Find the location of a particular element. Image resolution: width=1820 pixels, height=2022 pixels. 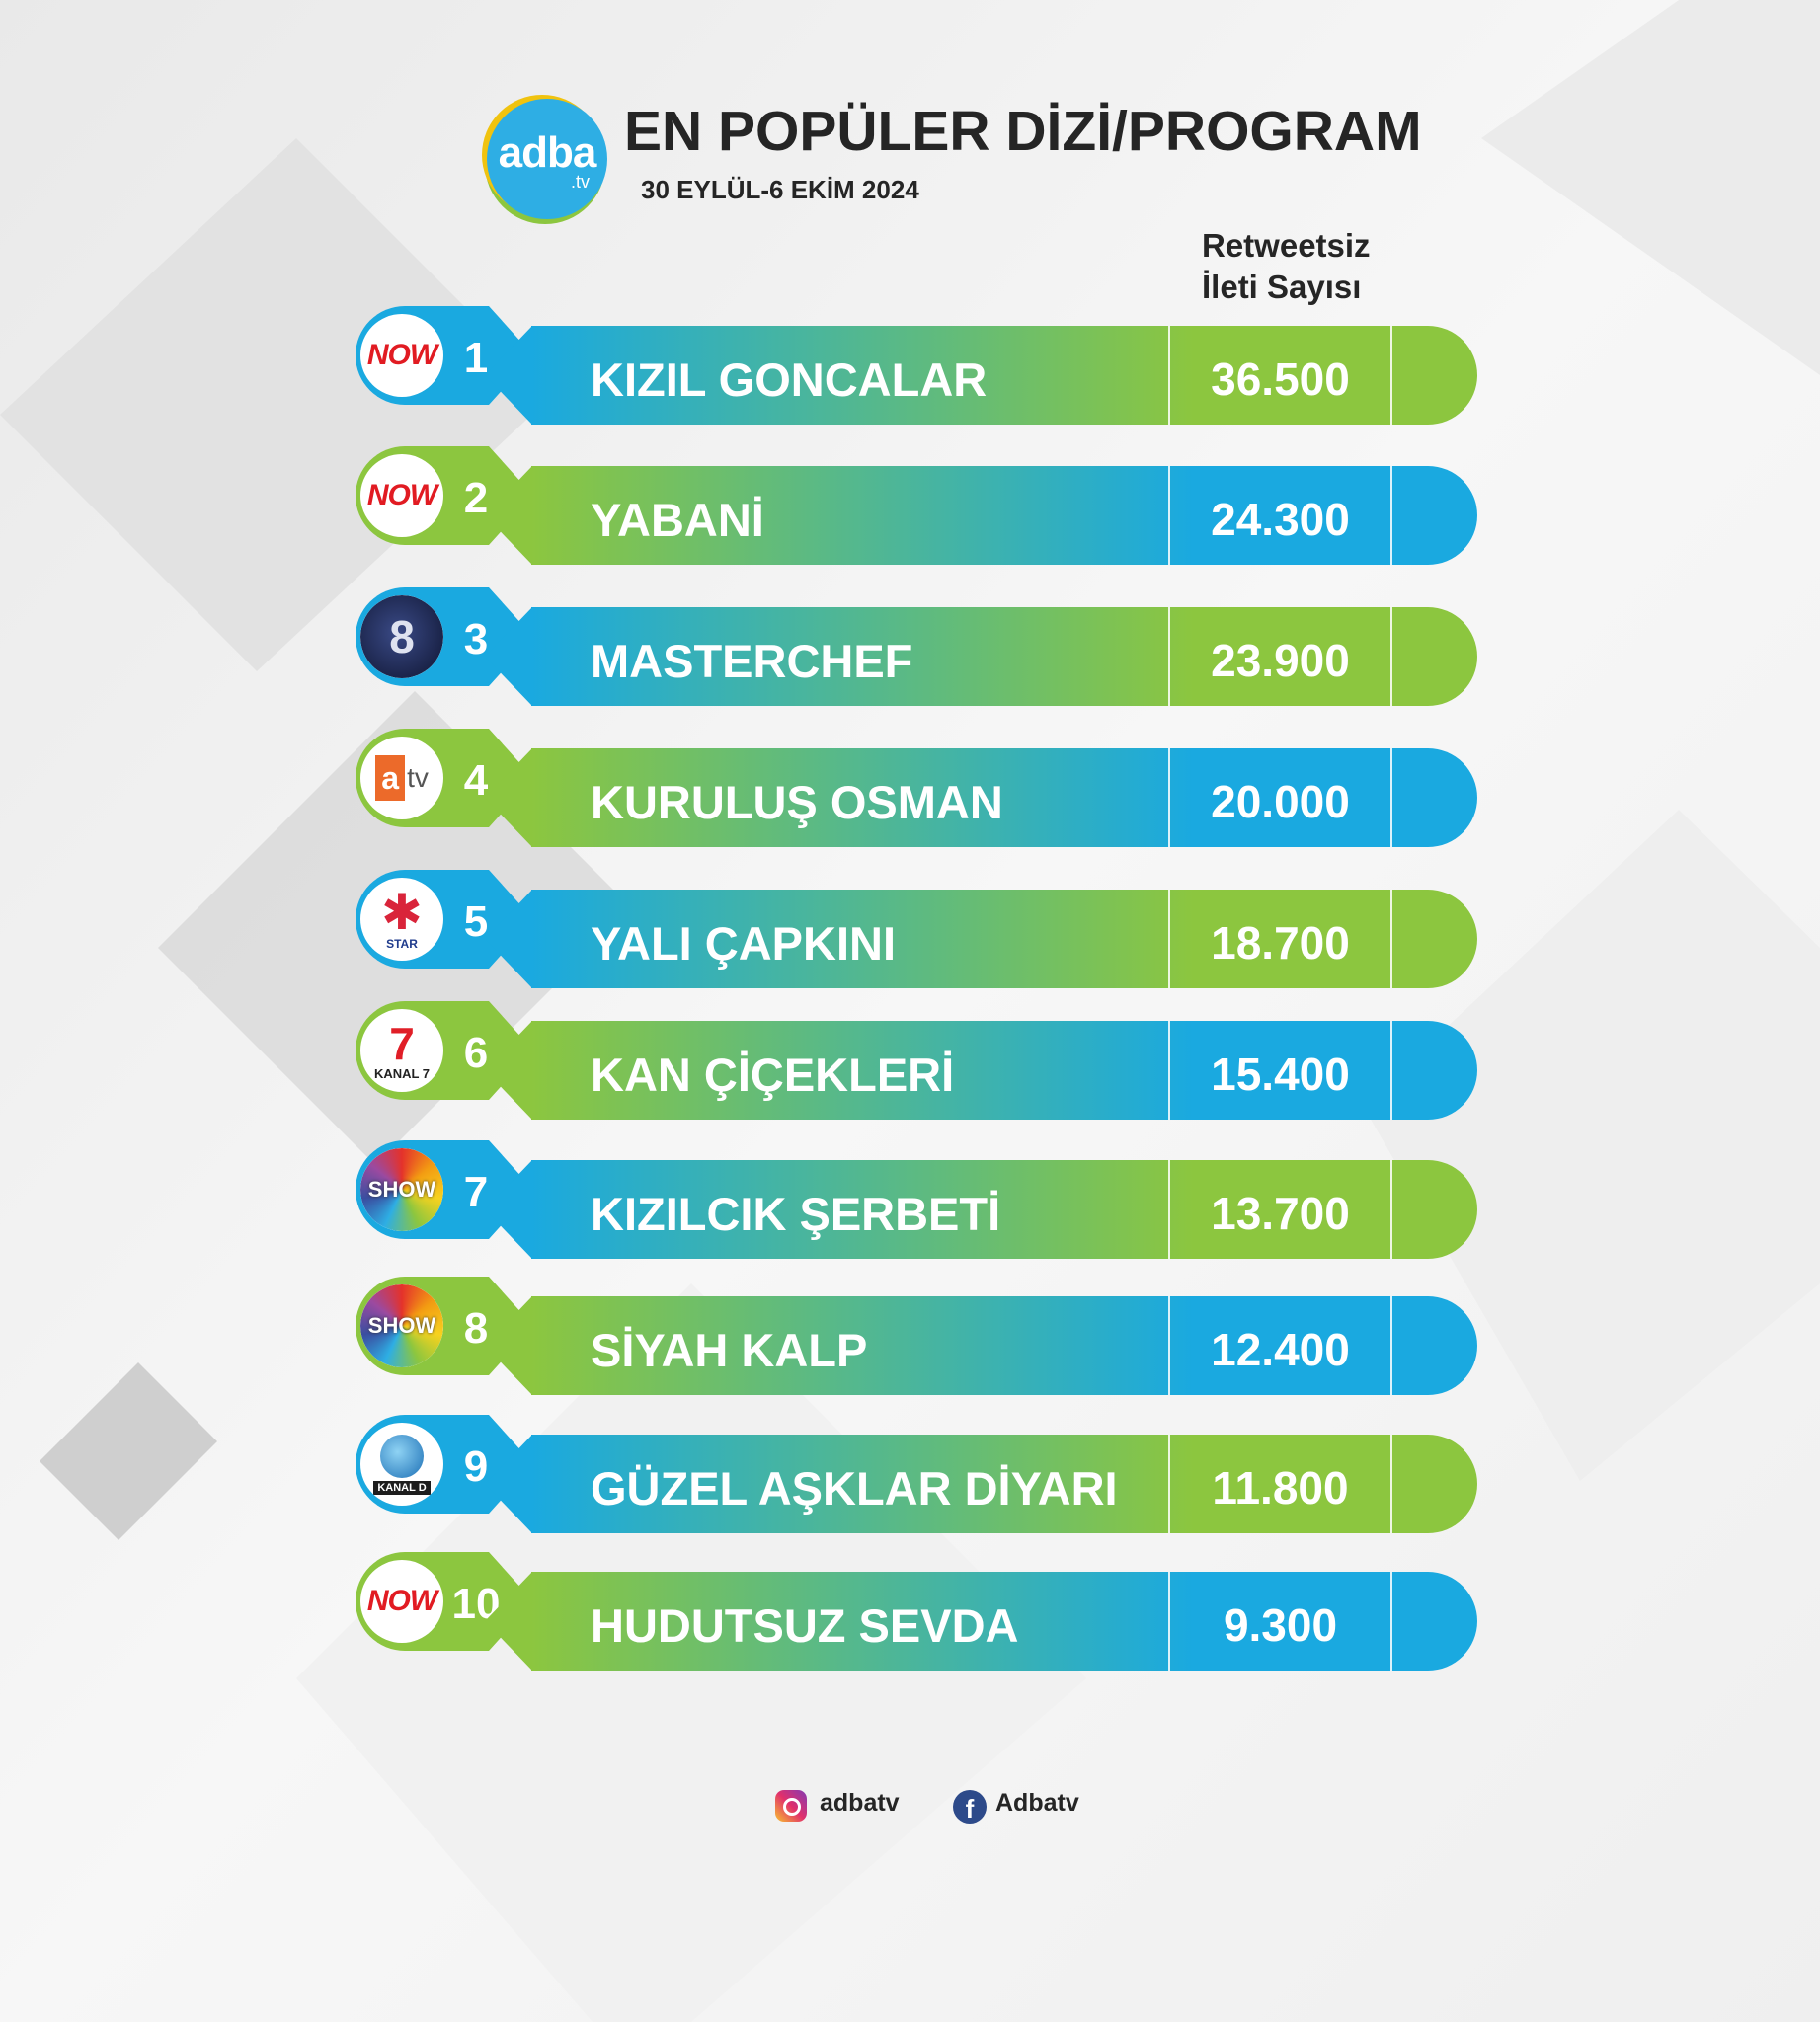

kanal7-logo: 7 KANAL 7 is located at coordinates (402, 1049).